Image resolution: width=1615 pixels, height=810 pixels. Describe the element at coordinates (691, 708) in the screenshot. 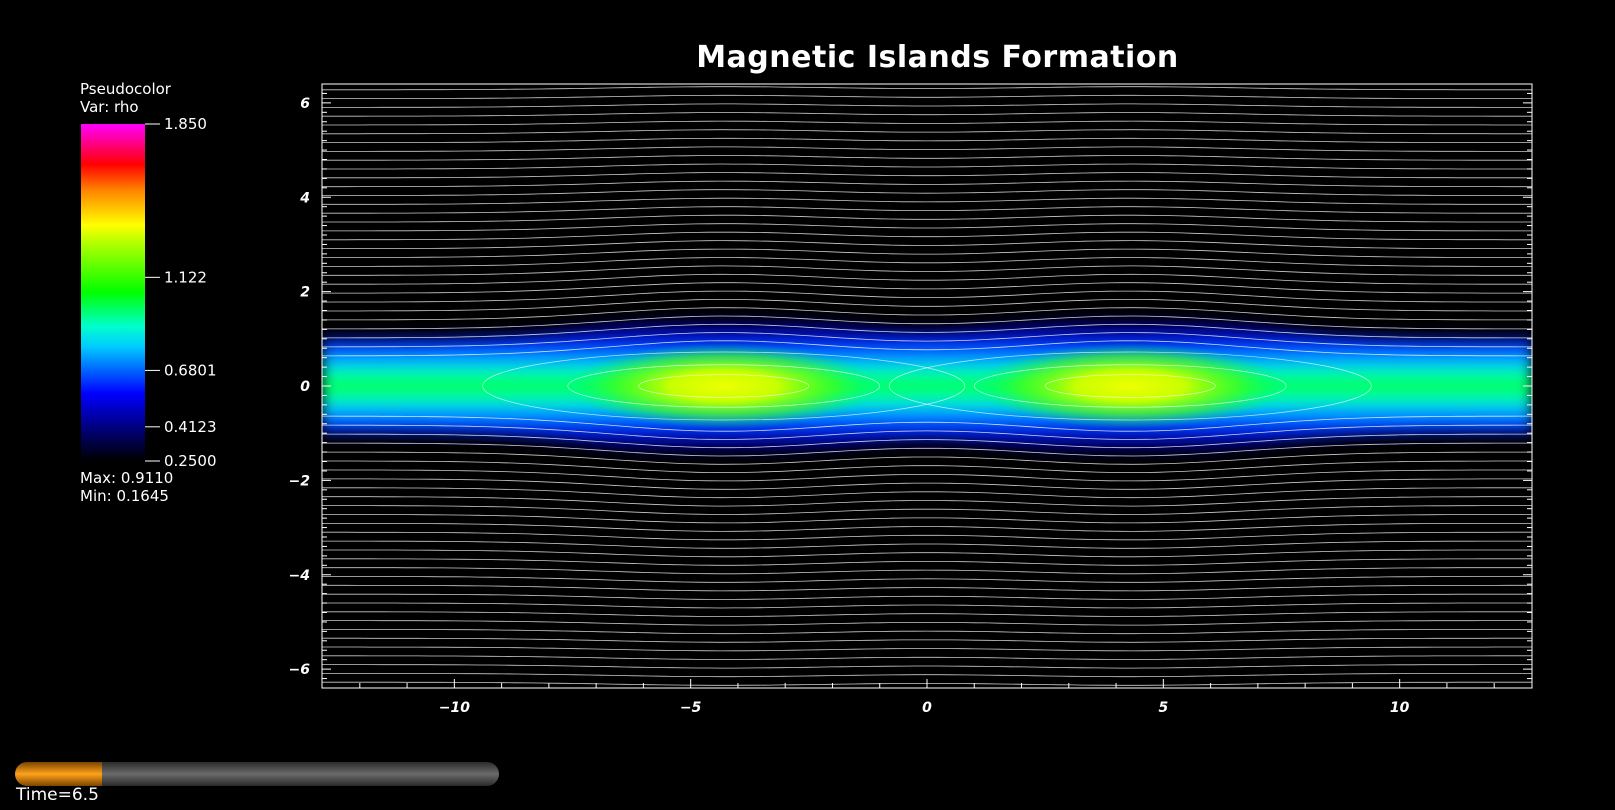

I see `x-tick-label-1: −5` at that location.